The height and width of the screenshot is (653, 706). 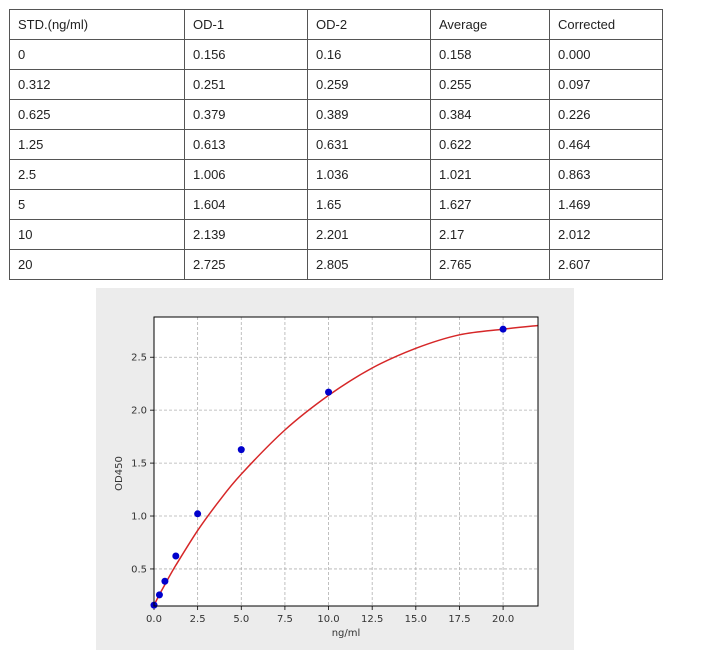 What do you see at coordinates (139, 517) in the screenshot?
I see `y-tick-label: 1.0` at bounding box center [139, 517].